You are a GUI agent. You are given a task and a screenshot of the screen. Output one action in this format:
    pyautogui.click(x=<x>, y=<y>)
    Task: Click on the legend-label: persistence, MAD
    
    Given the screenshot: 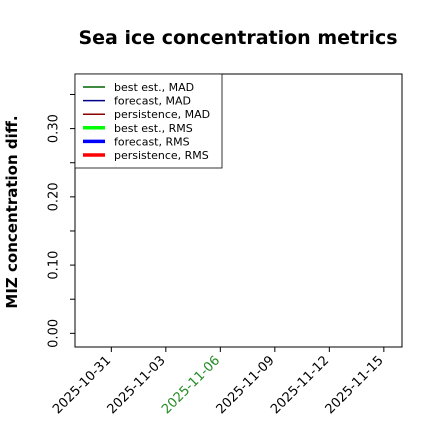 What is the action you would take?
    pyautogui.click(x=162, y=114)
    